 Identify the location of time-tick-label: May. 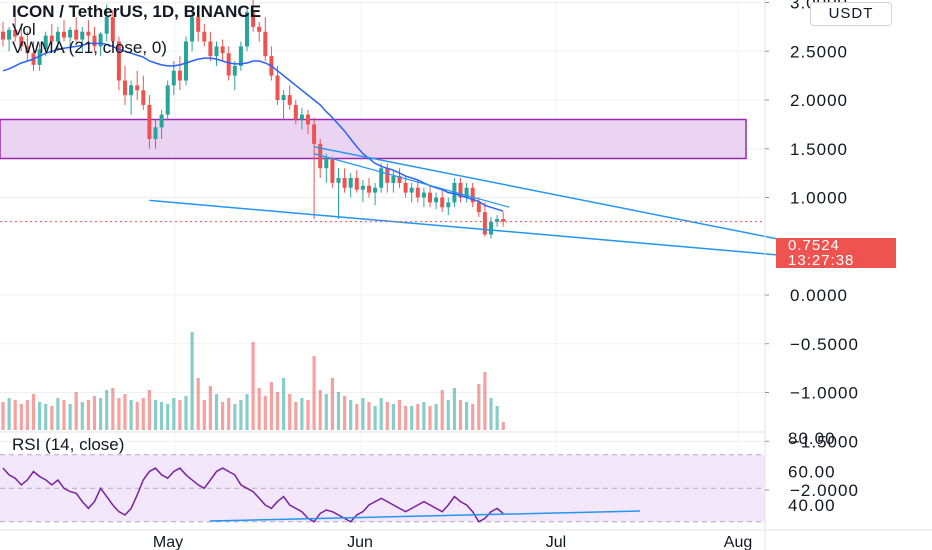
(168, 542).